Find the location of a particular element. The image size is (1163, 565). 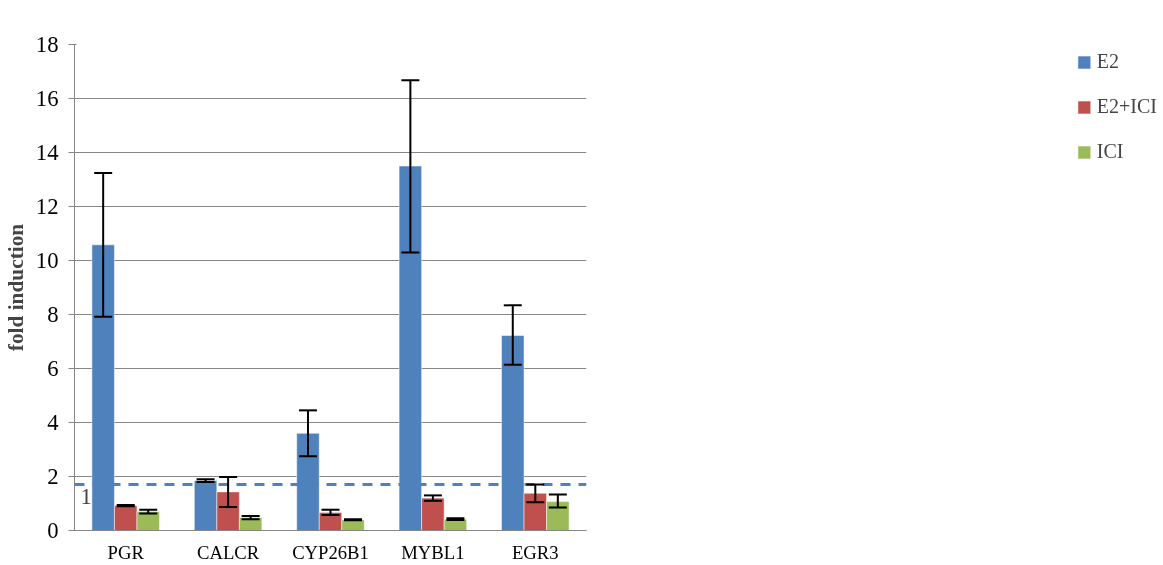

legend-label: E2 is located at coordinates (1108, 61).